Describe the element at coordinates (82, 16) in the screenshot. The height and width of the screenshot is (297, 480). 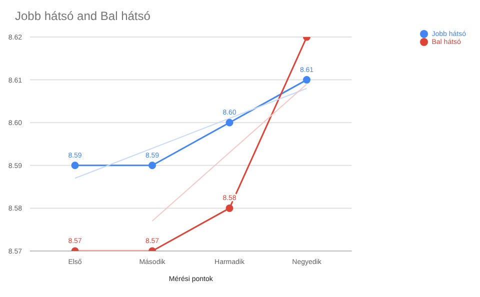
I see `chart-title: Jobb hátsó and Bal hátsó` at that location.